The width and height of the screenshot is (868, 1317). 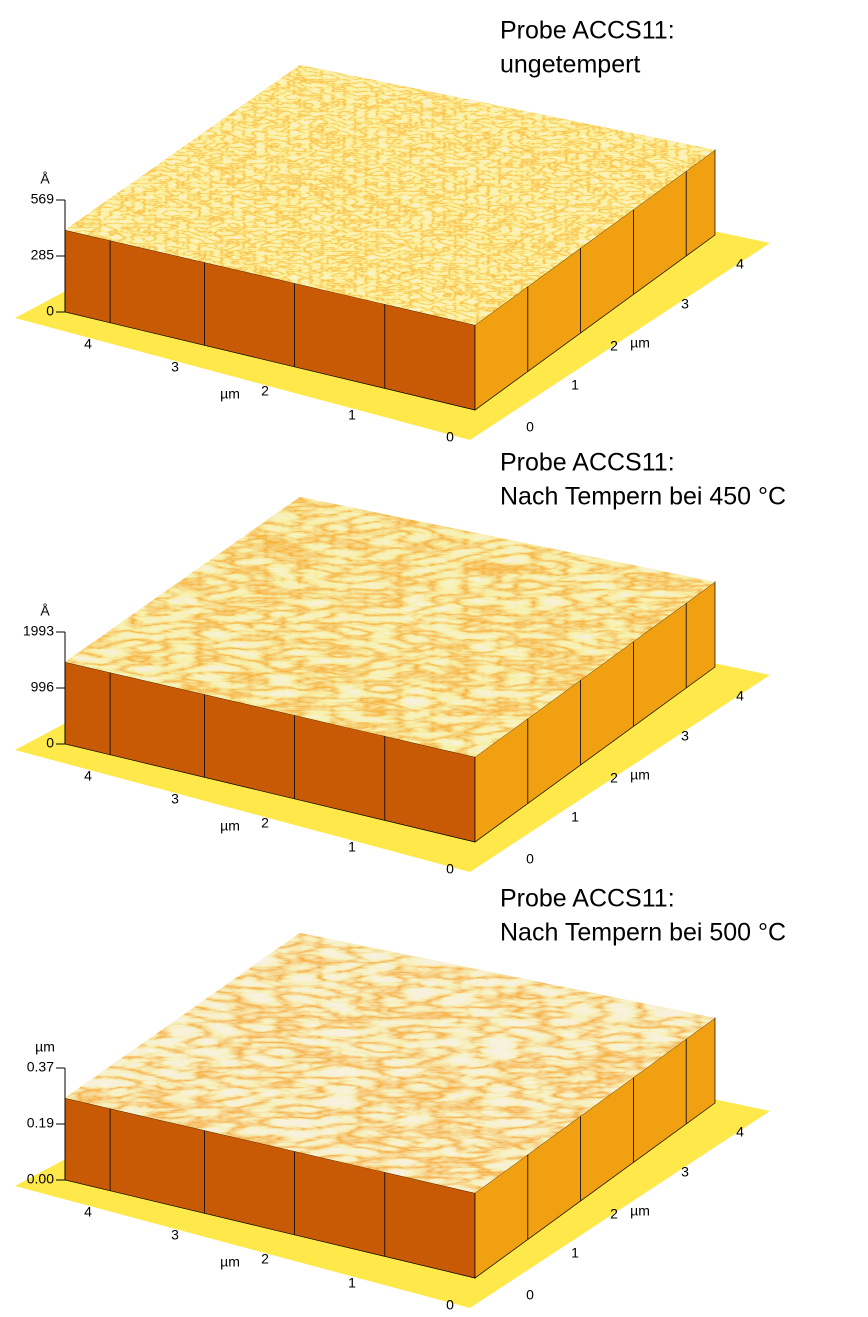 I want to click on z-tick-label: 569, so click(x=43, y=199).